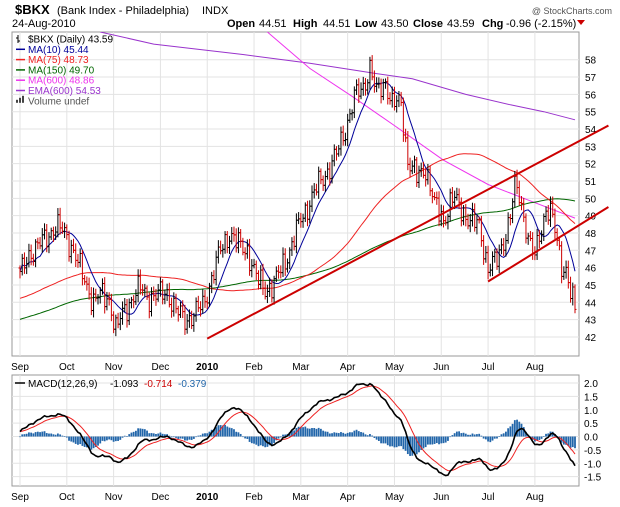 This screenshot has width=620, height=507. Describe the element at coordinates (591, 411) in the screenshot. I see `macd-tick-label: 1.0` at that location.